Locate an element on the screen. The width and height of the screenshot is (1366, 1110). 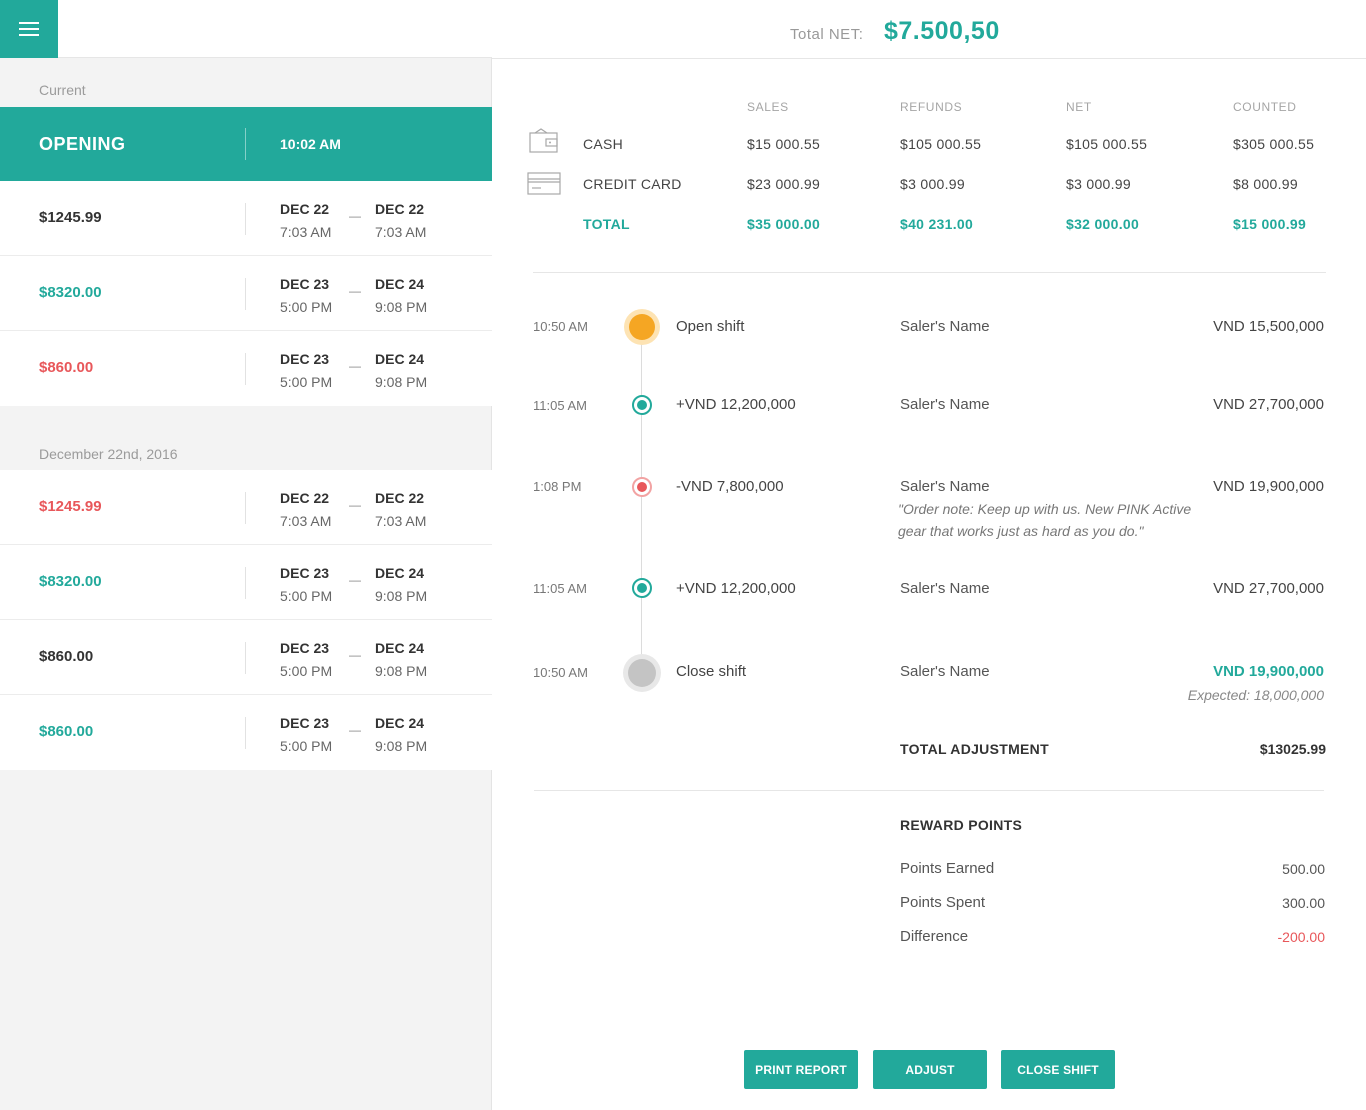
open-shift-dot-icon is located at coordinates (642, 327).